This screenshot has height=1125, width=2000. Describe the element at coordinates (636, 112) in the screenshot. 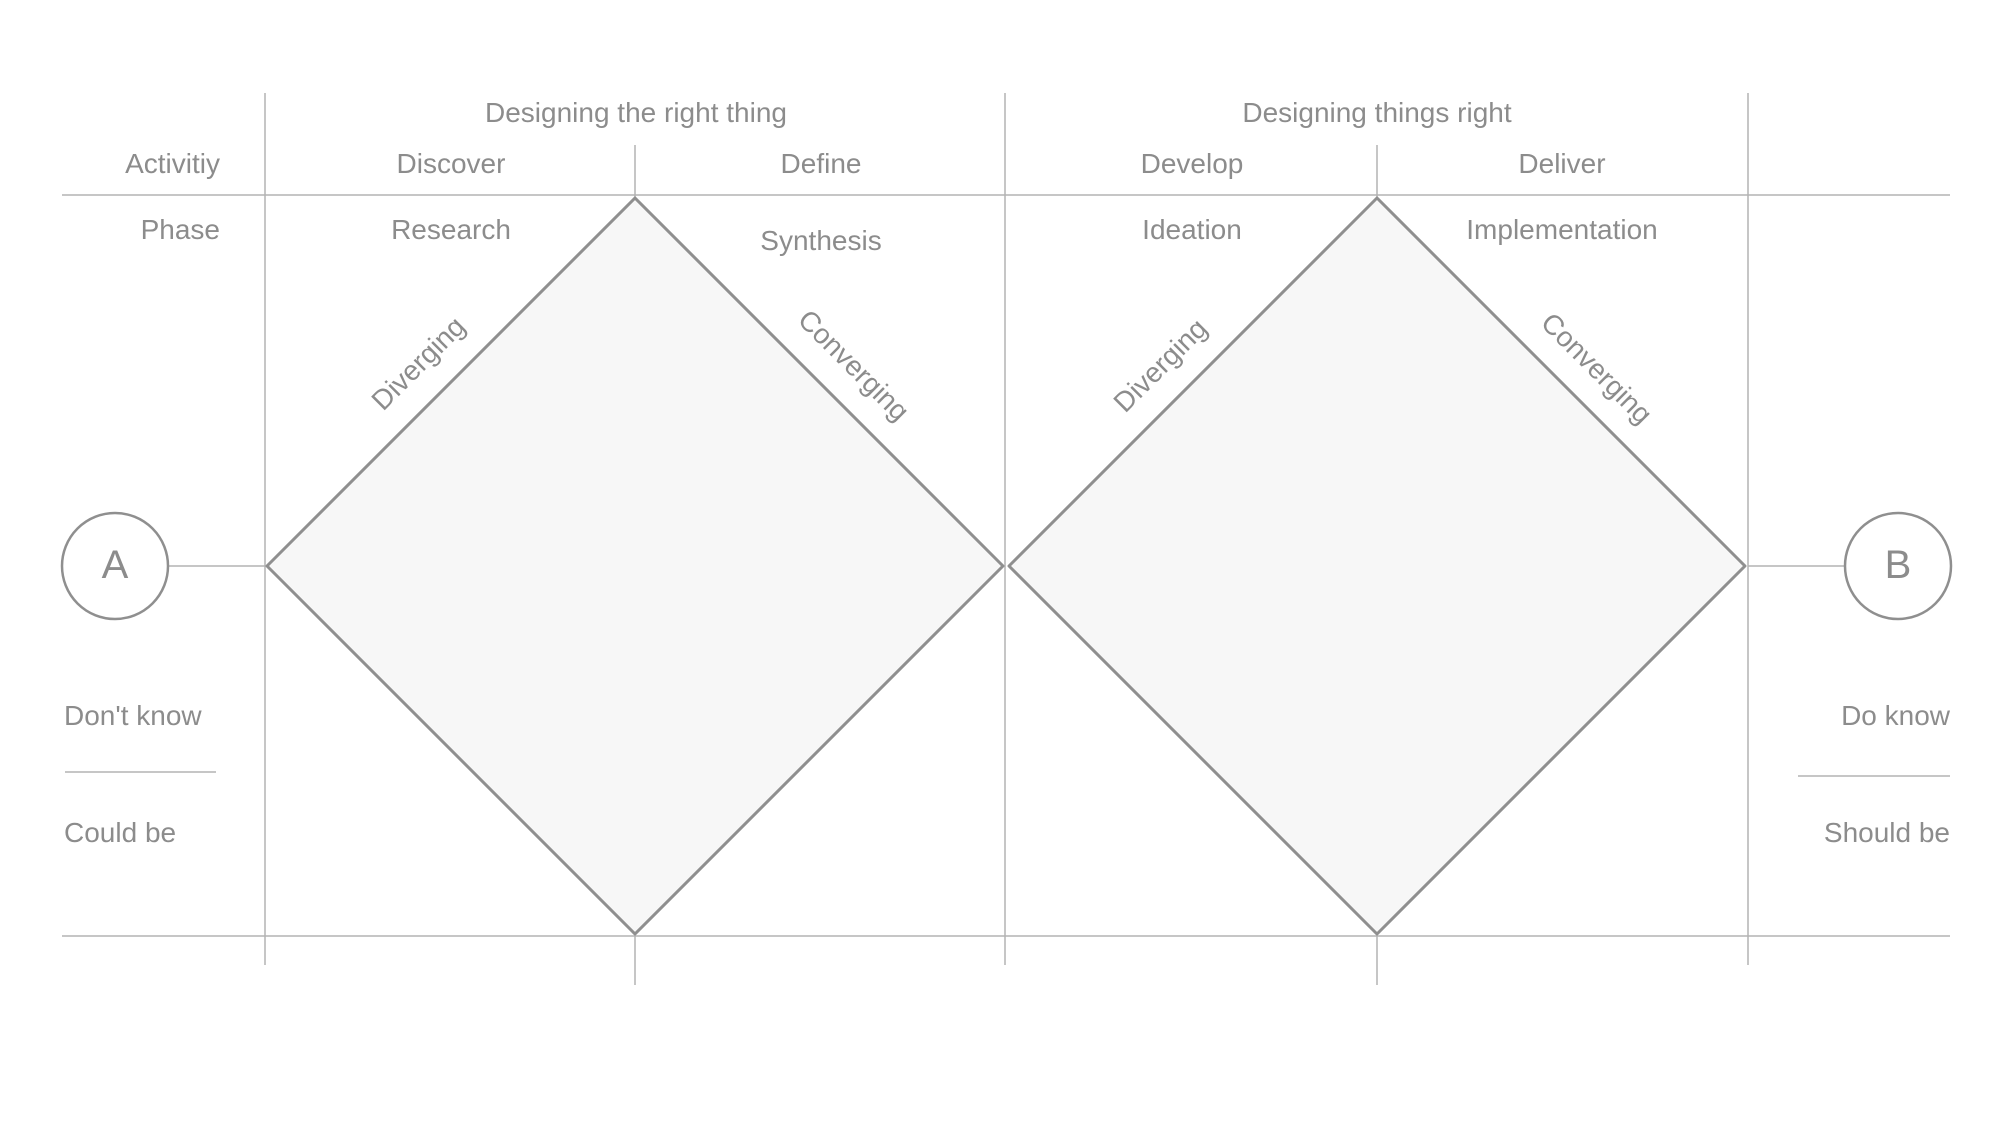

I see `header-designing-right-thing: Designing the right thing` at that location.